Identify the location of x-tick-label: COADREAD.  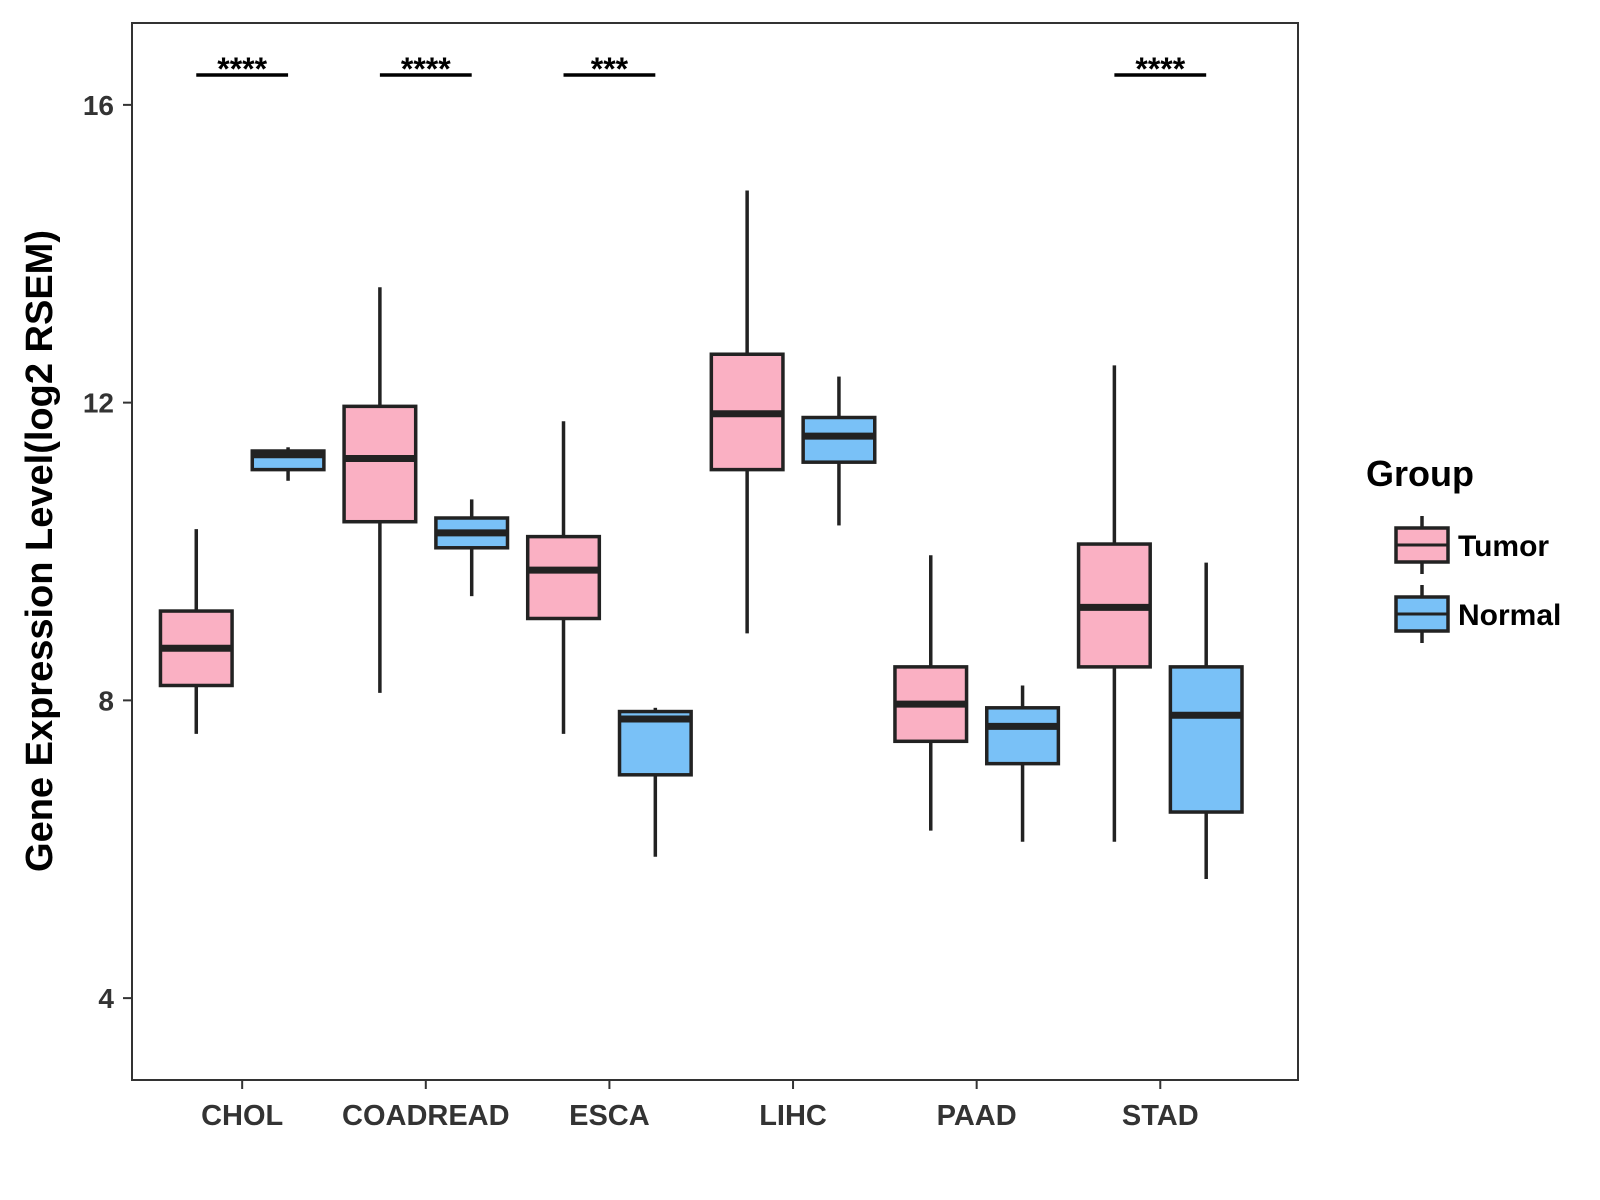
(426, 1116).